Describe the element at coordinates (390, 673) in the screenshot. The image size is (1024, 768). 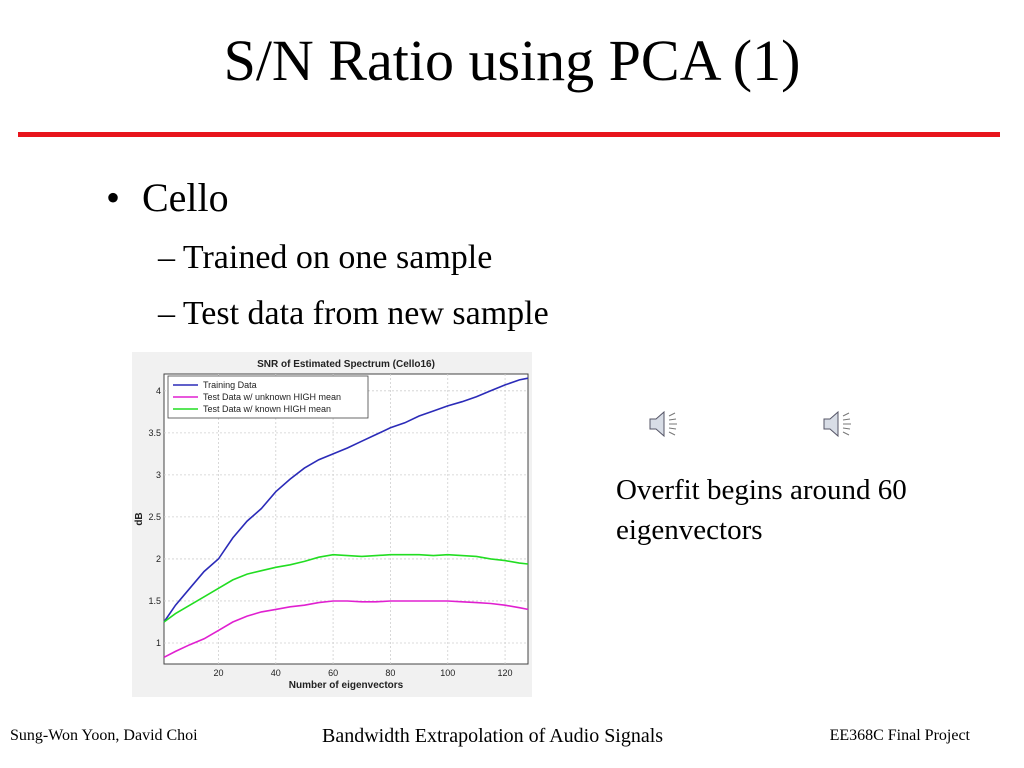
I see `x-tick-label: 80` at that location.